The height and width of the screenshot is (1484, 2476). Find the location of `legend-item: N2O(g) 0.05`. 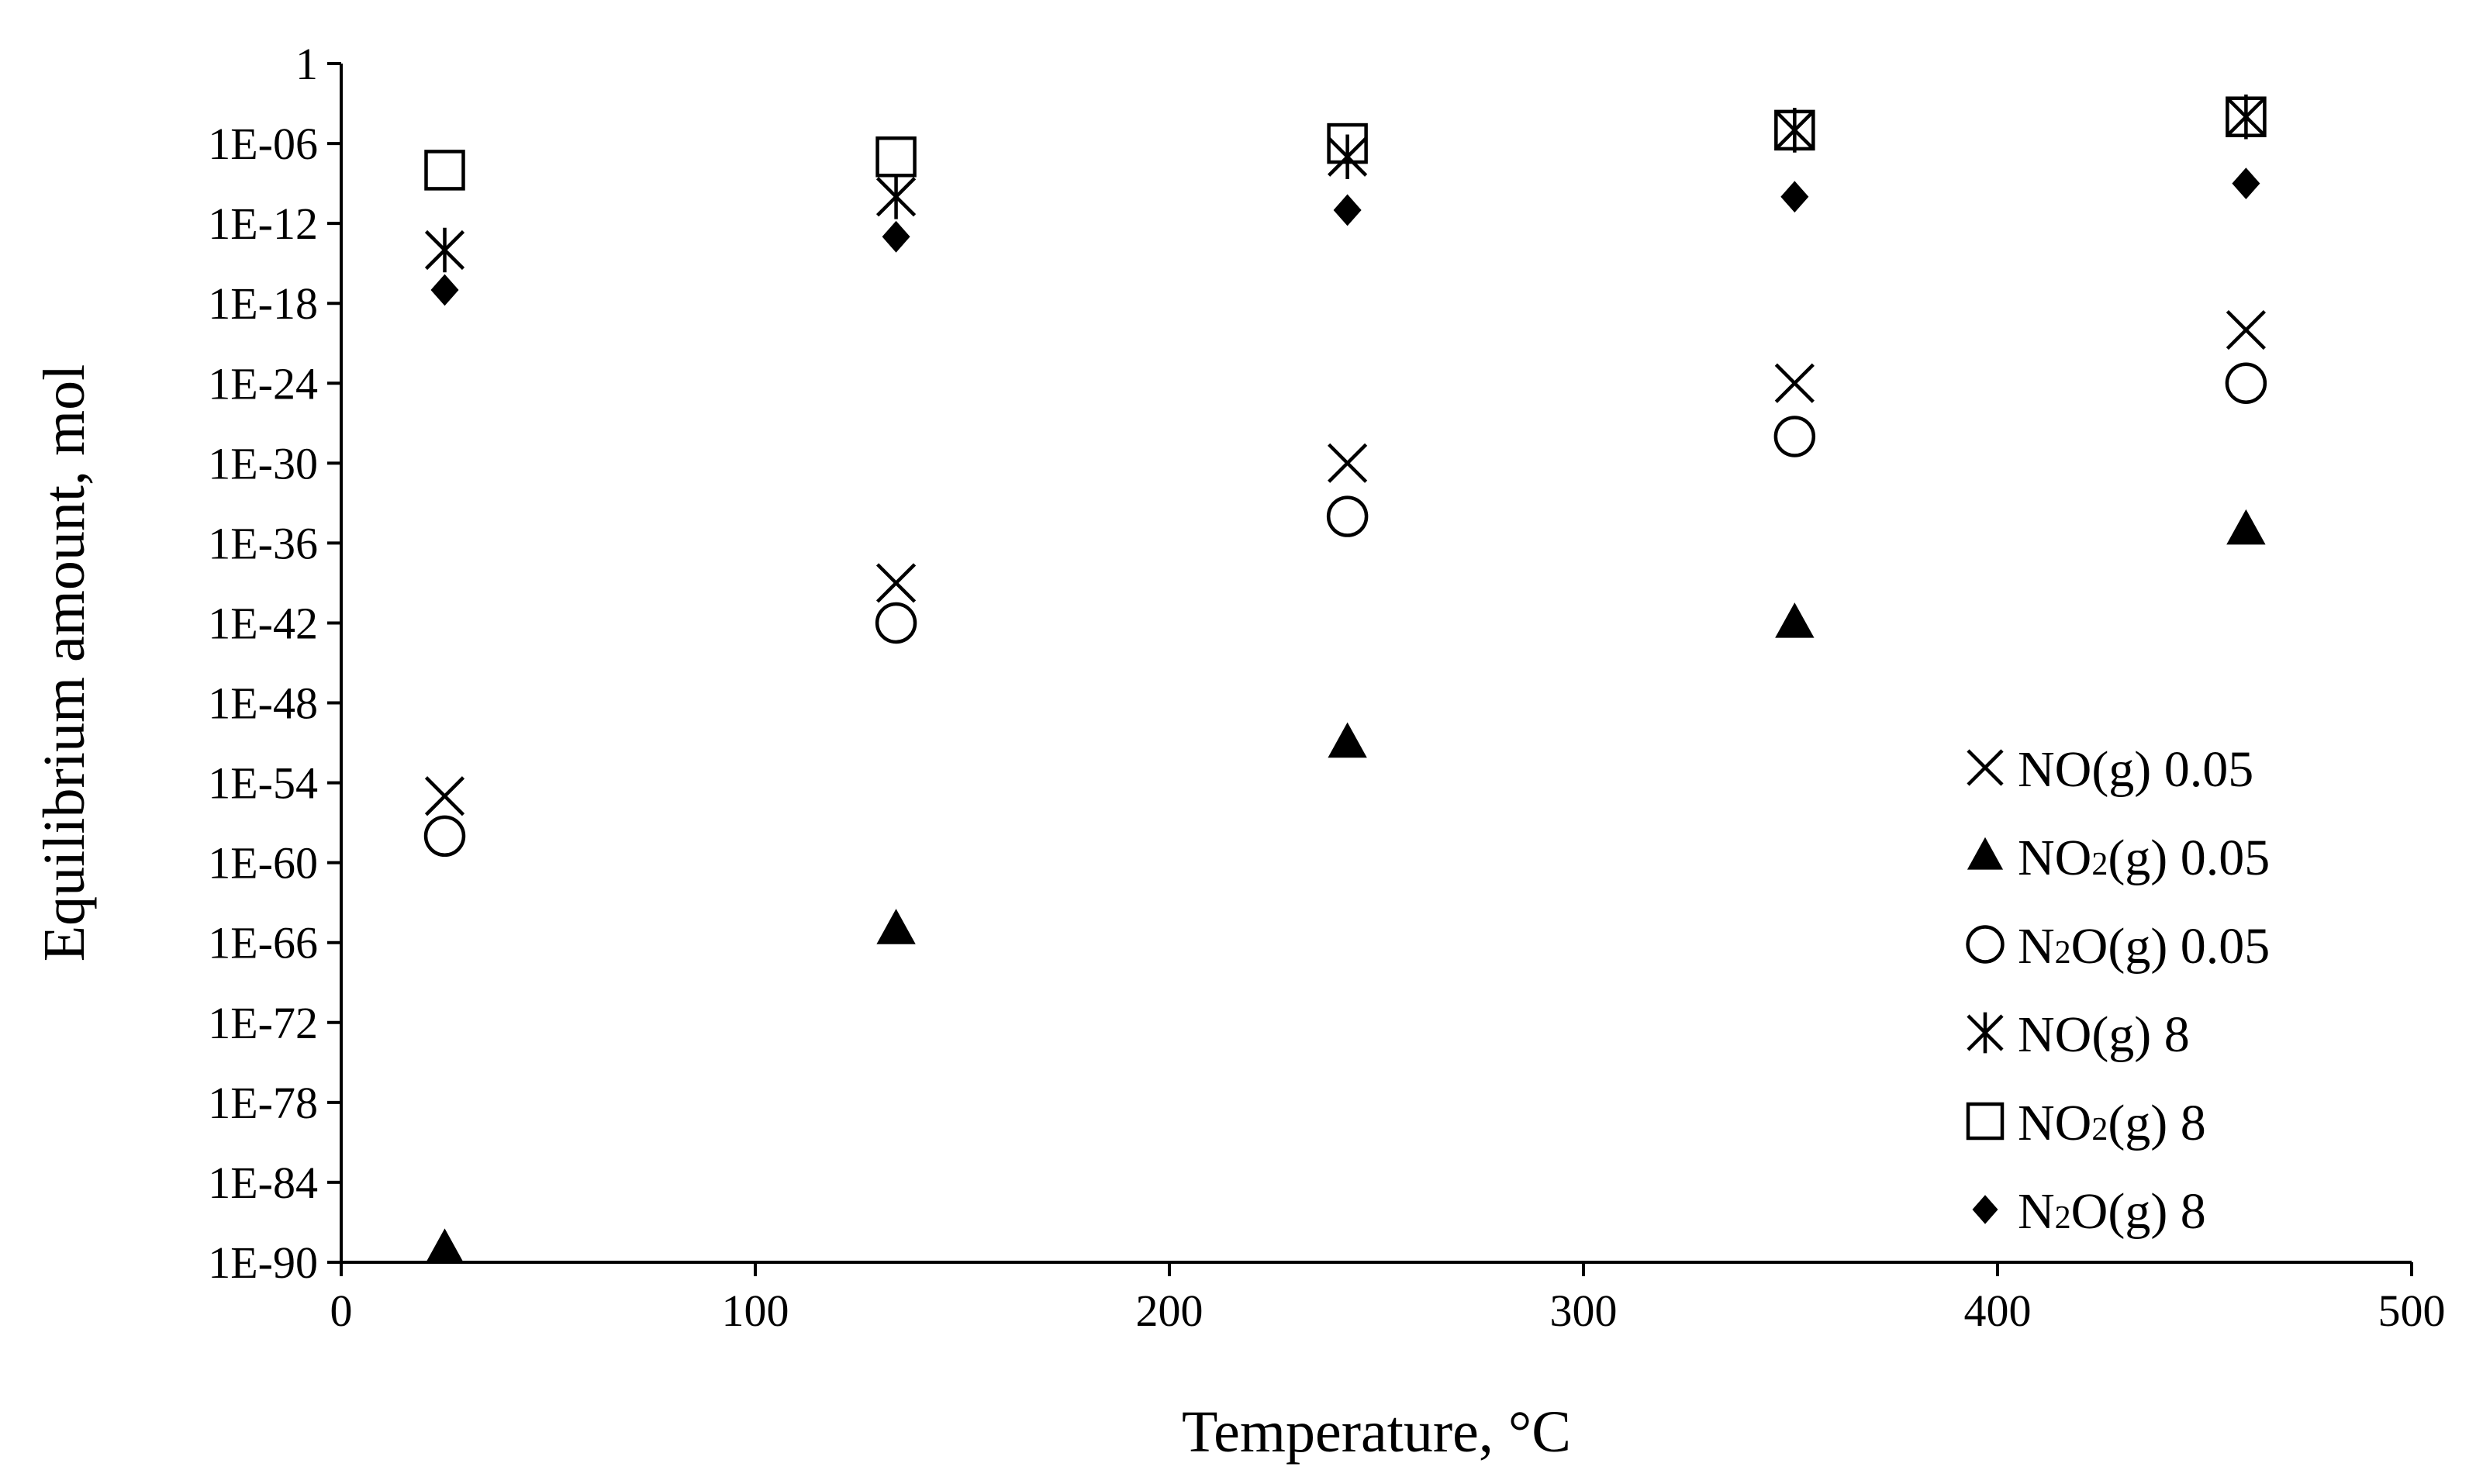

legend-item: N2O(g) 0.05 is located at coordinates (2118, 947).